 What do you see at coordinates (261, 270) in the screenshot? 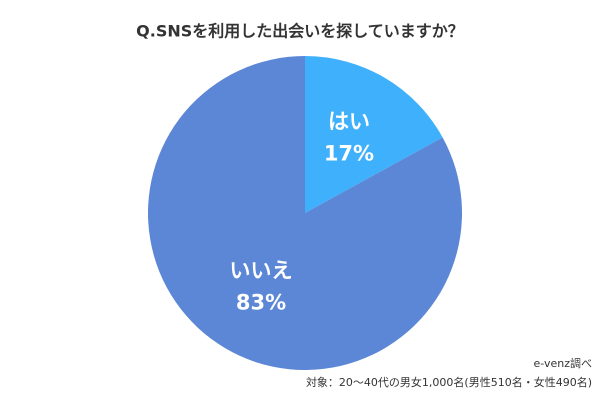
I see `slice-label: いいえ` at bounding box center [261, 270].